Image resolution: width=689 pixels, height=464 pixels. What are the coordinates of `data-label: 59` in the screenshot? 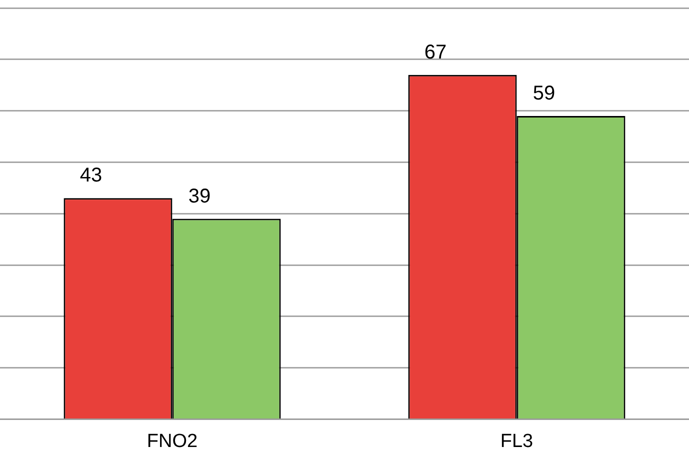 It's located at (544, 93).